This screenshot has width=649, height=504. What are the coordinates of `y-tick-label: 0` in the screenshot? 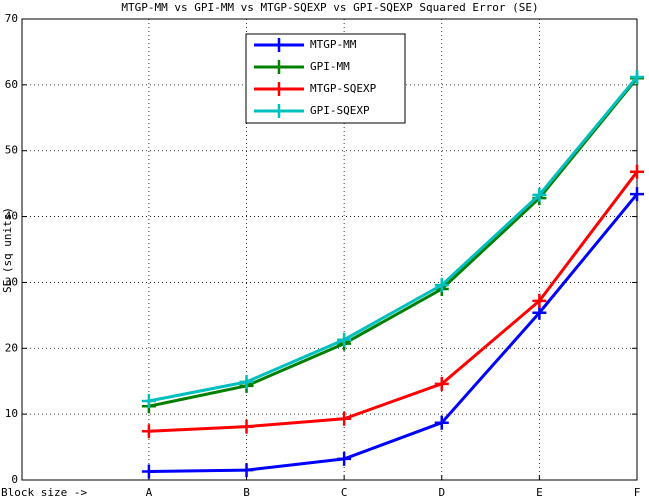 It's located at (14, 479).